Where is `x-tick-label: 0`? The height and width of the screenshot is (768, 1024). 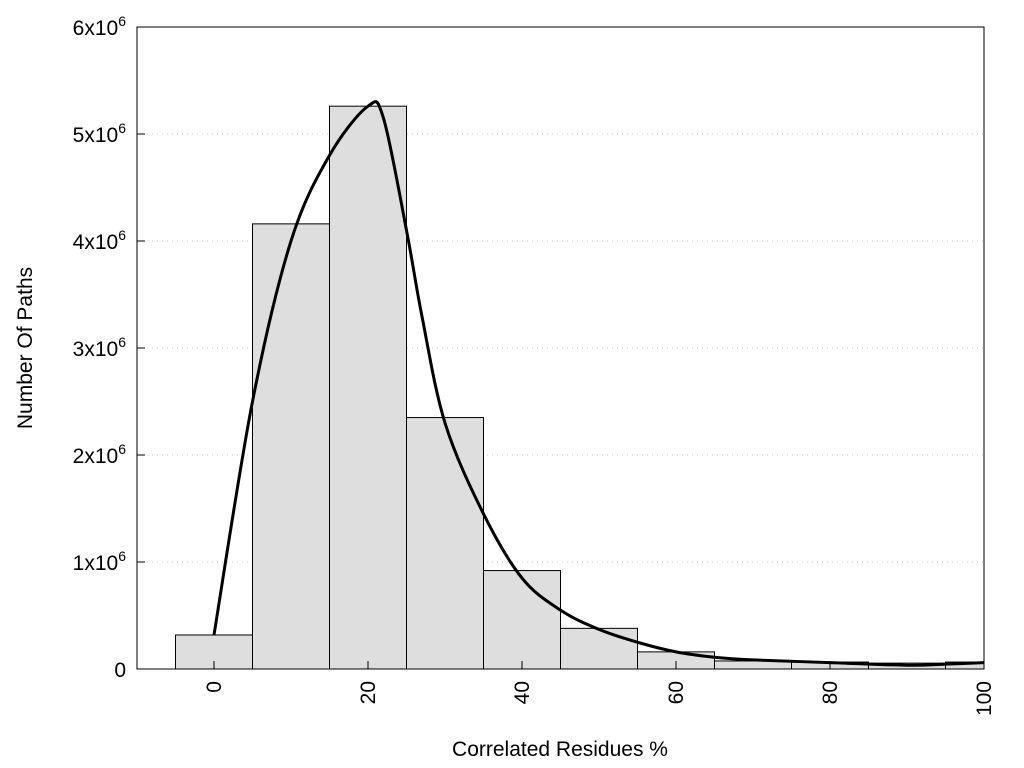 x-tick-label: 0 is located at coordinates (214, 687).